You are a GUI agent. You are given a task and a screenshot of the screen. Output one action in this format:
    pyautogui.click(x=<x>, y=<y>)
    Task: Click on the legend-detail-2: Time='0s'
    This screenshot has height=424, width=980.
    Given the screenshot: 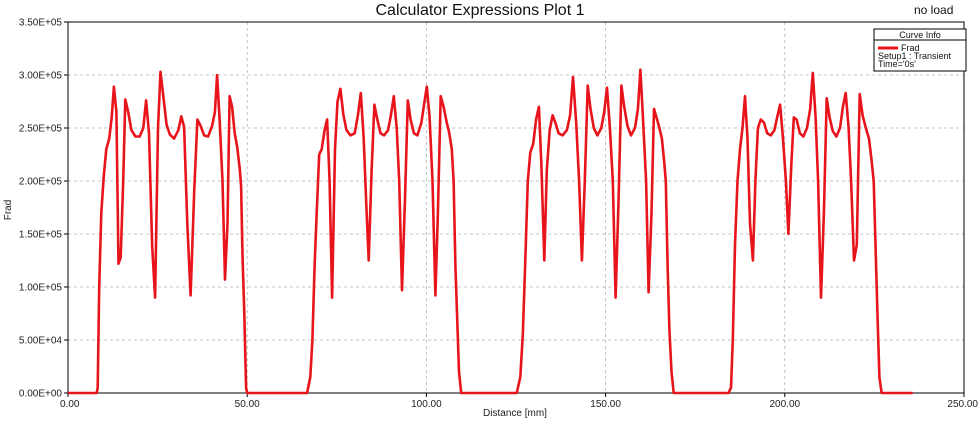 What is the action you would take?
    pyautogui.click(x=897, y=64)
    